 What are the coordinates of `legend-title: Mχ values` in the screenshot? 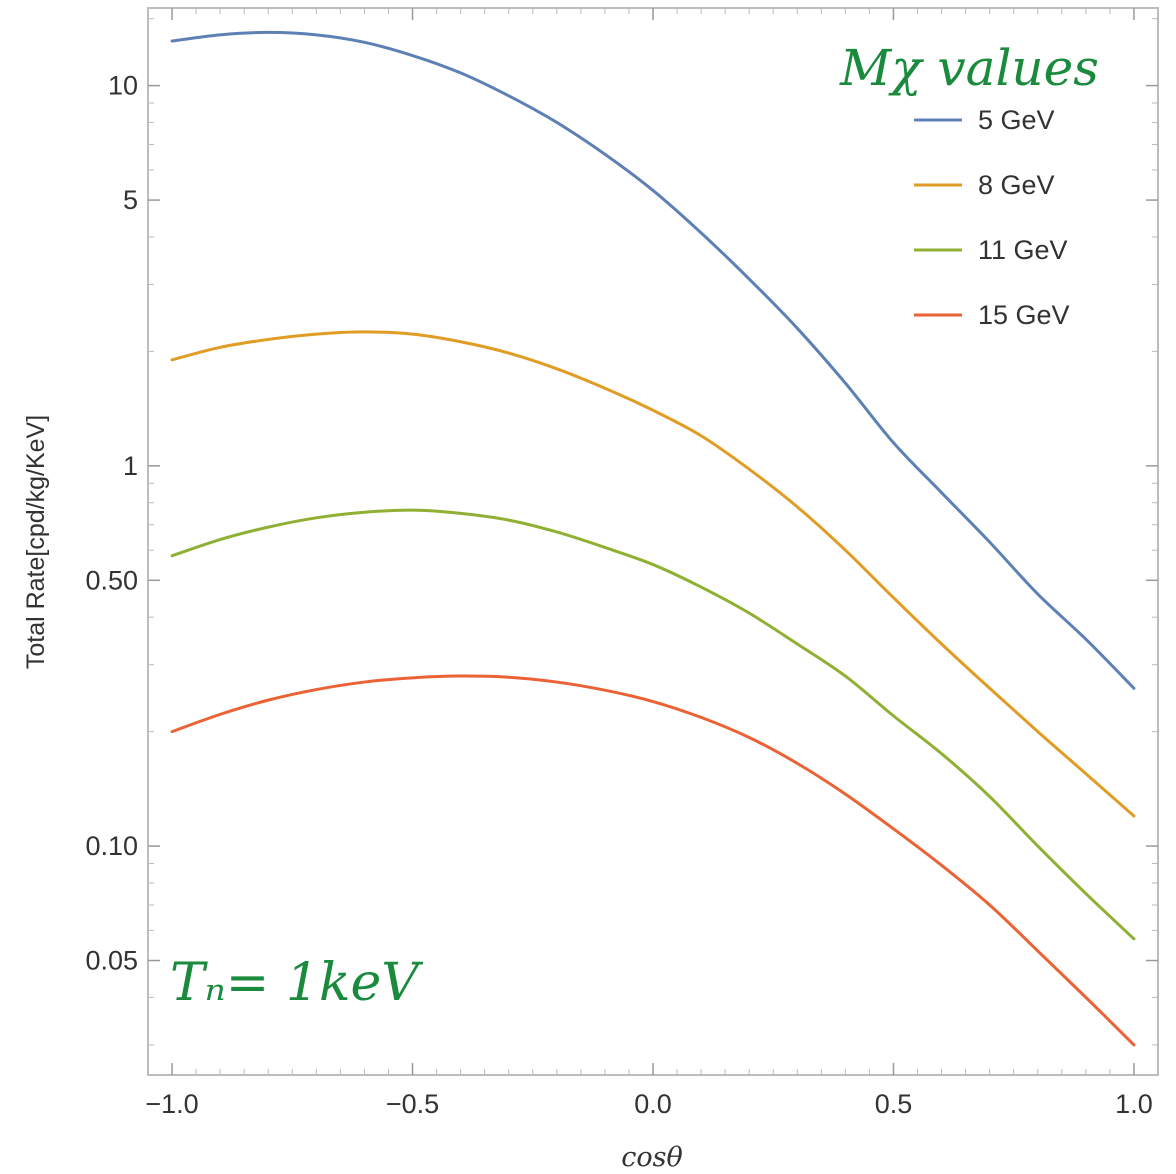 It's located at (969, 68).